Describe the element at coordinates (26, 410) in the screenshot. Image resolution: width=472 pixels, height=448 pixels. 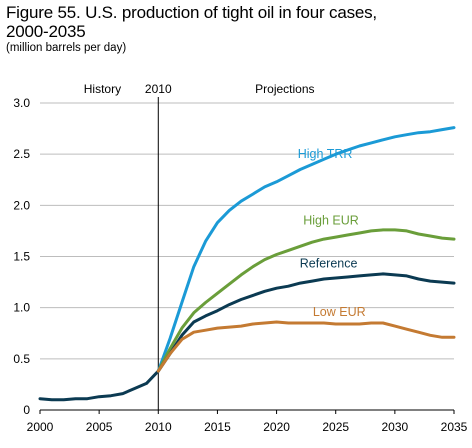
I see `y-tick-label: 0` at that location.